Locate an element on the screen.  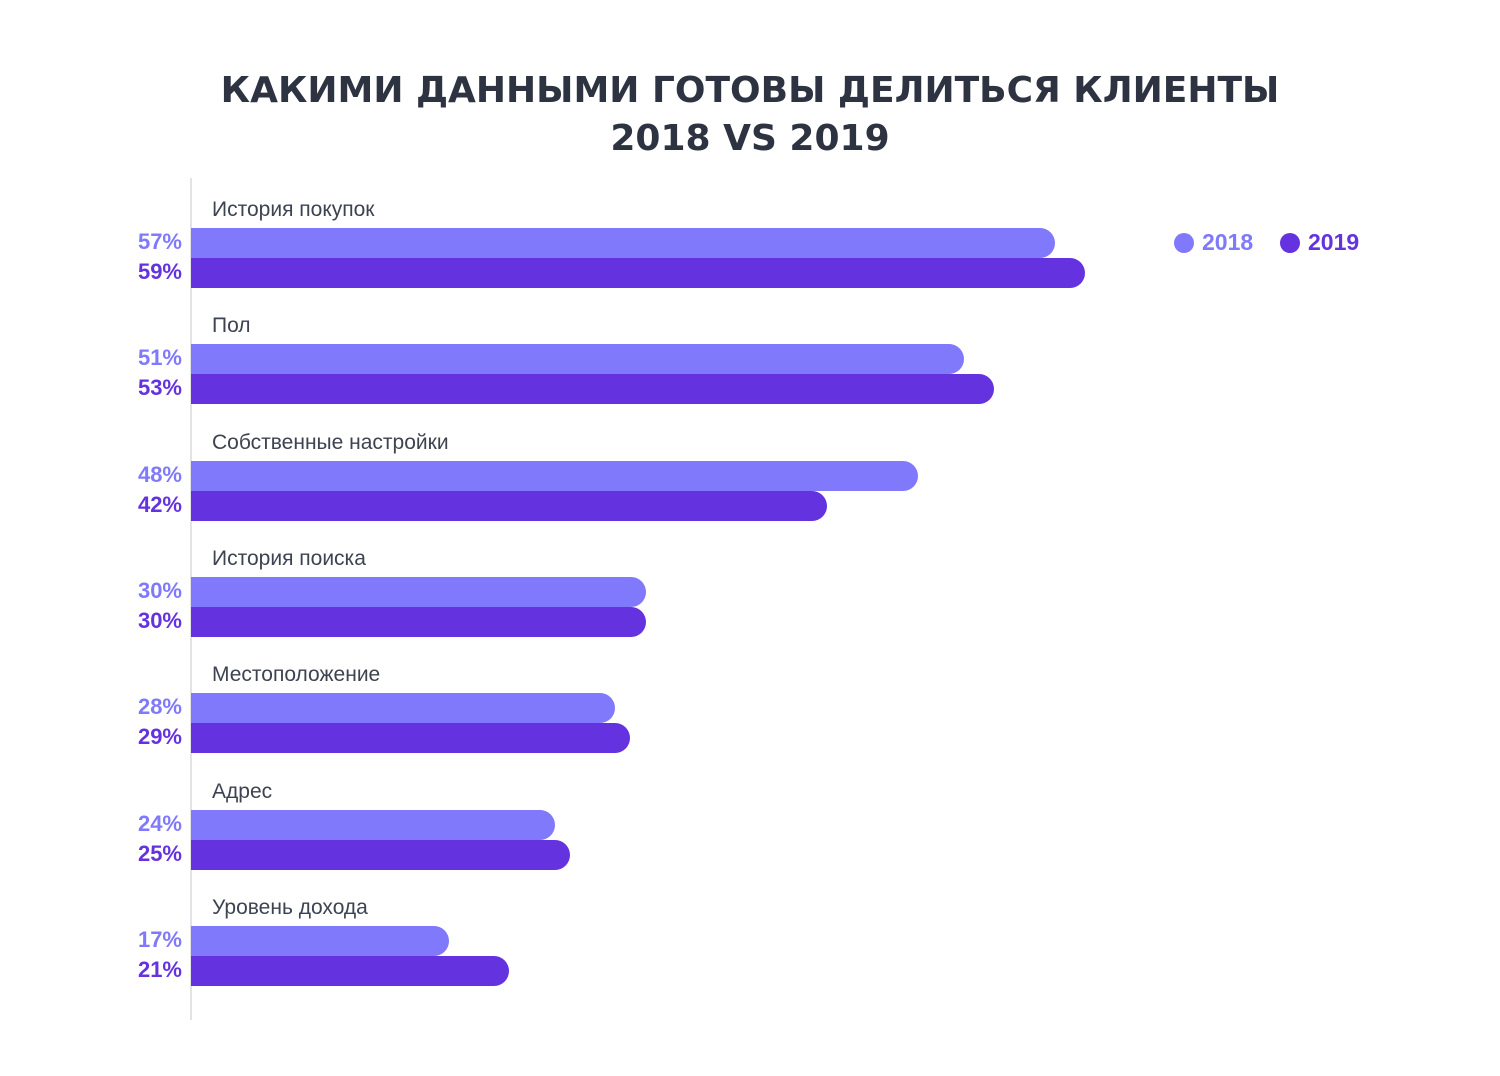
chart-title-line-1: КАКИМИ ДАННЫМИ ГОТОВЫ ДЕЛИТЬСЯ КЛИЕНТЫ is located at coordinates (750, 90).